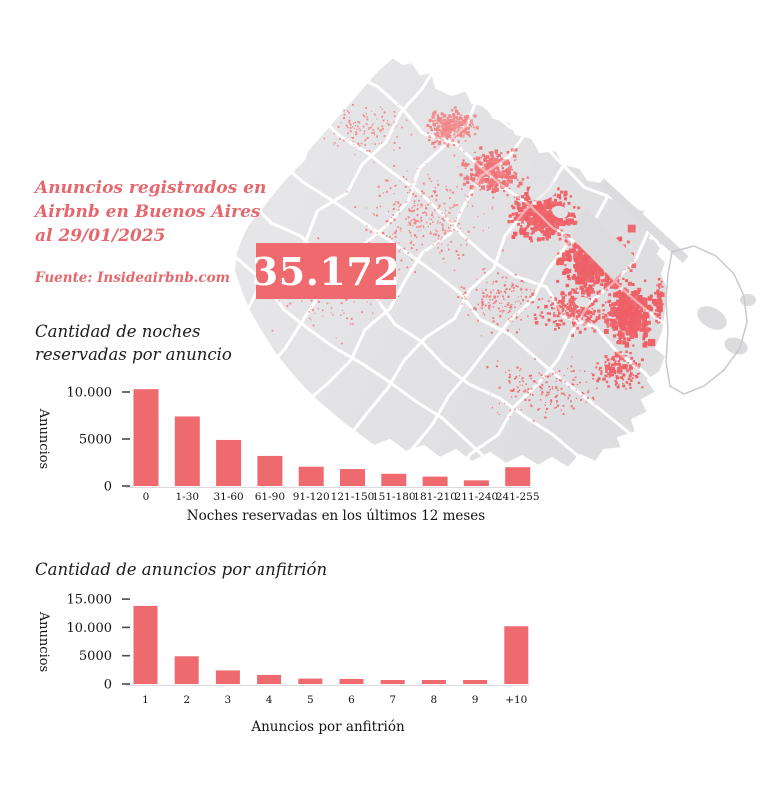  Describe the element at coordinates (269, 700) in the screenshot. I see `x-tick-label: 4` at that location.